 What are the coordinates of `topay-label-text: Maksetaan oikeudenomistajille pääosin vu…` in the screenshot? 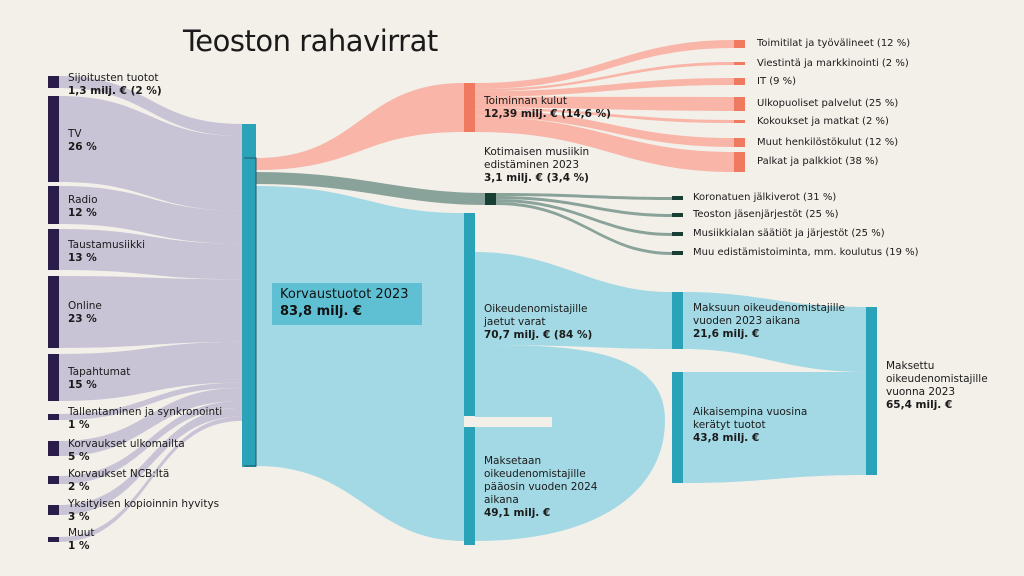 It's located at (541, 480).